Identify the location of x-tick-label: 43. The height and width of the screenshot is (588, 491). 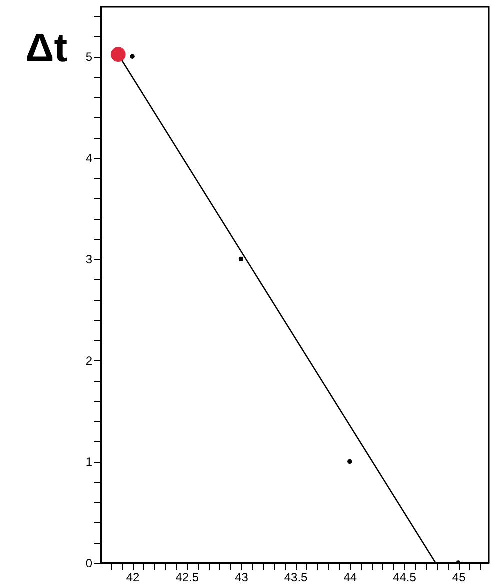
(242, 577).